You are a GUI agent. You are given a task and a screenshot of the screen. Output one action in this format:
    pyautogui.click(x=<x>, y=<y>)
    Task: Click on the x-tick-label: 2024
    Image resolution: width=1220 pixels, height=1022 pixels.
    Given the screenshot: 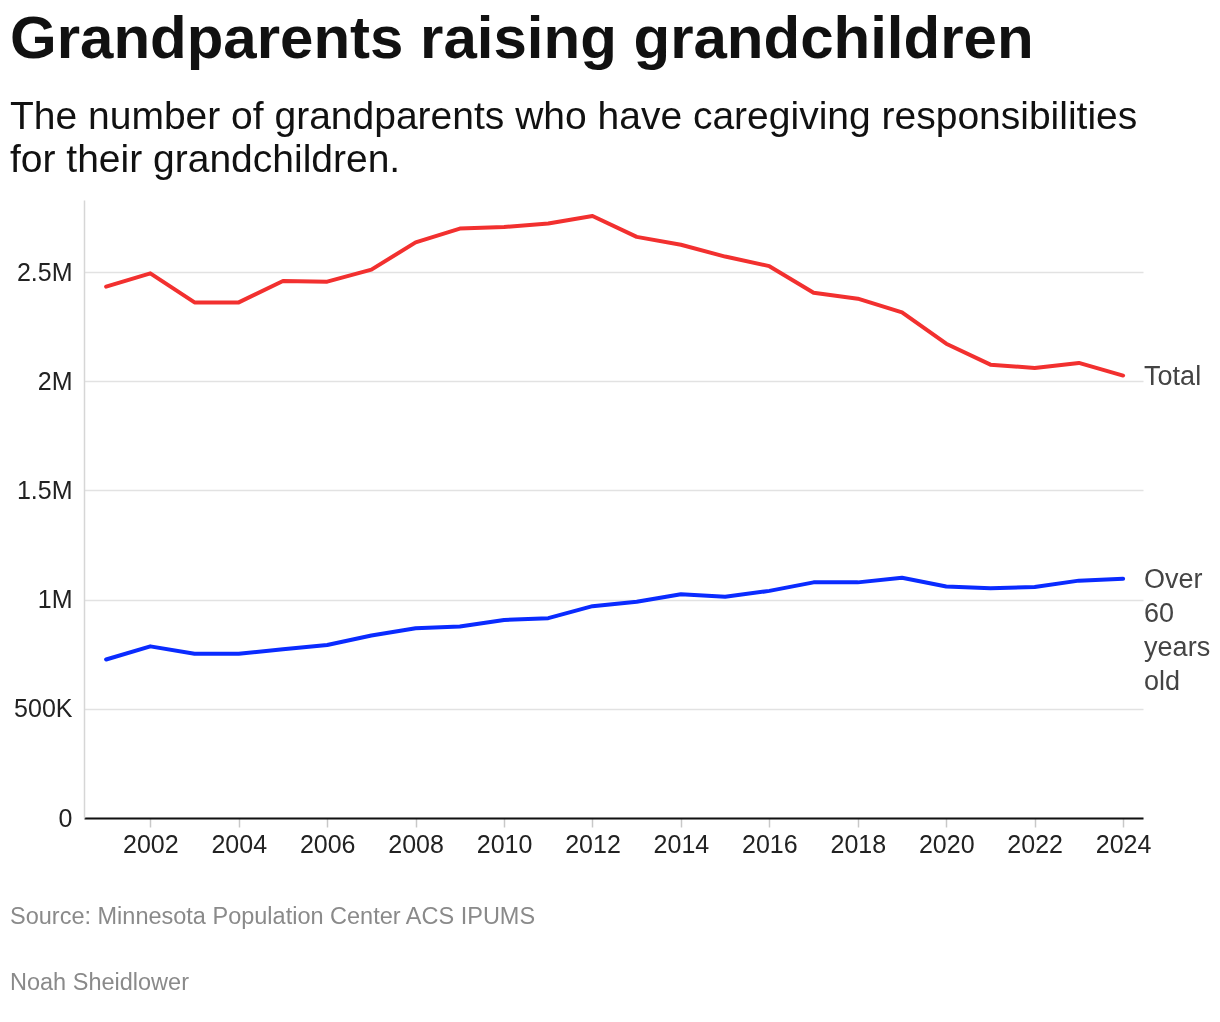 What is the action you would take?
    pyautogui.click(x=1123, y=843)
    